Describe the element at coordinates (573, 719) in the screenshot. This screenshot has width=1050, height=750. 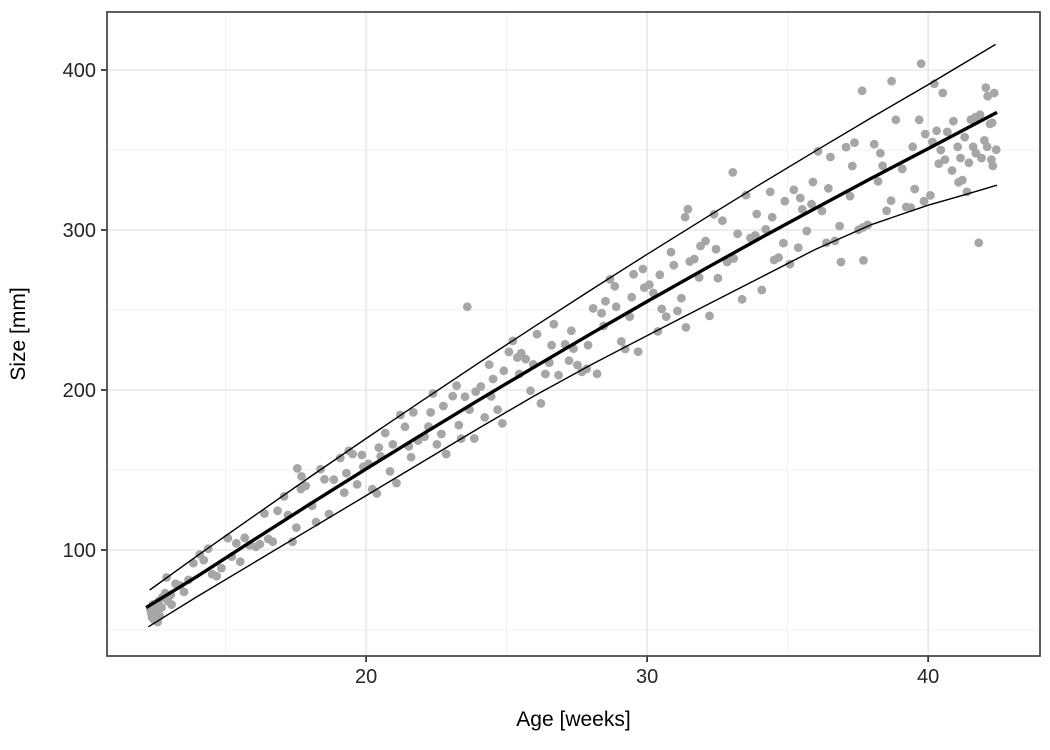
I see `x-axis-title: Age [weeks]` at that location.